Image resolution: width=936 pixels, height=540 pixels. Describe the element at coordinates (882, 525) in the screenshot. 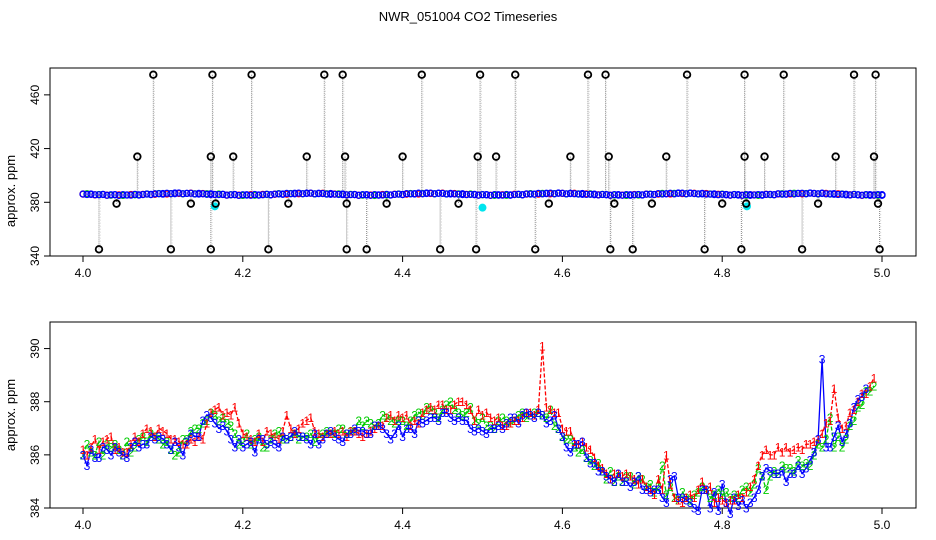

I see `x-tick-label: 5.0` at that location.